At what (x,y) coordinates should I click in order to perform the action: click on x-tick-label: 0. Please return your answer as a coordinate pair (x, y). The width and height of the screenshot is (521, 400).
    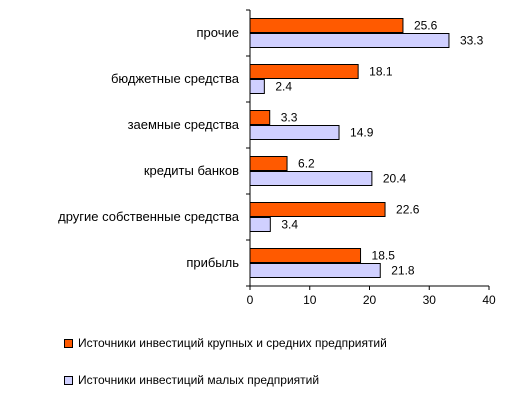
    Looking at the image, I should click on (250, 300).